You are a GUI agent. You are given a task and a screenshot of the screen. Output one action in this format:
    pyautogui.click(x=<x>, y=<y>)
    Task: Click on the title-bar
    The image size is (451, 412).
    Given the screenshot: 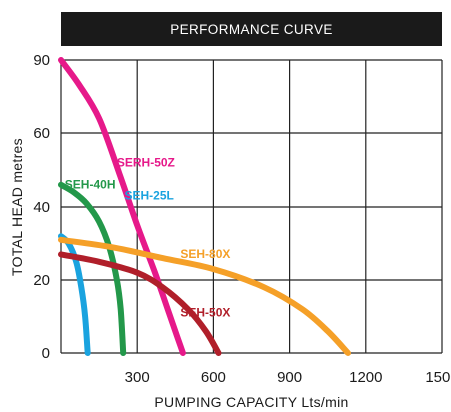 What is the action you would take?
    pyautogui.click(x=251, y=29)
    